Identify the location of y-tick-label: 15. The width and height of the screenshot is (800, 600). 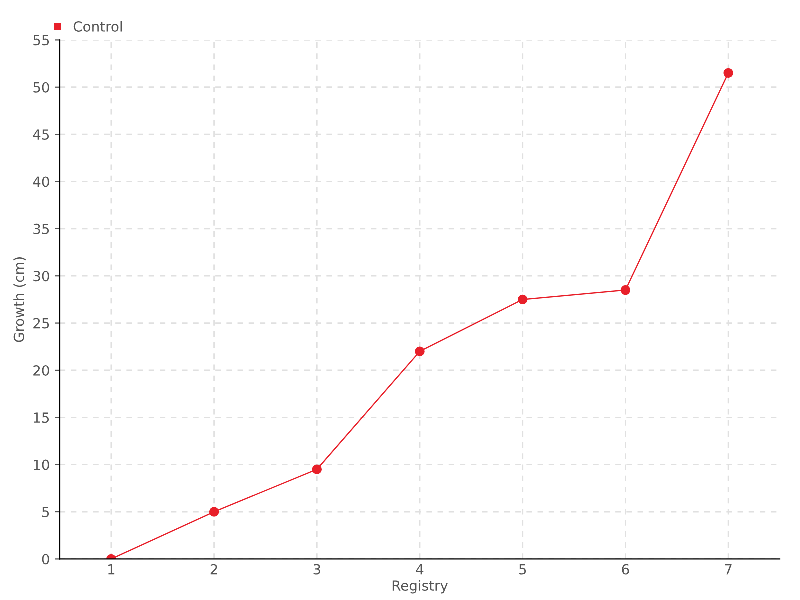
(42, 418).